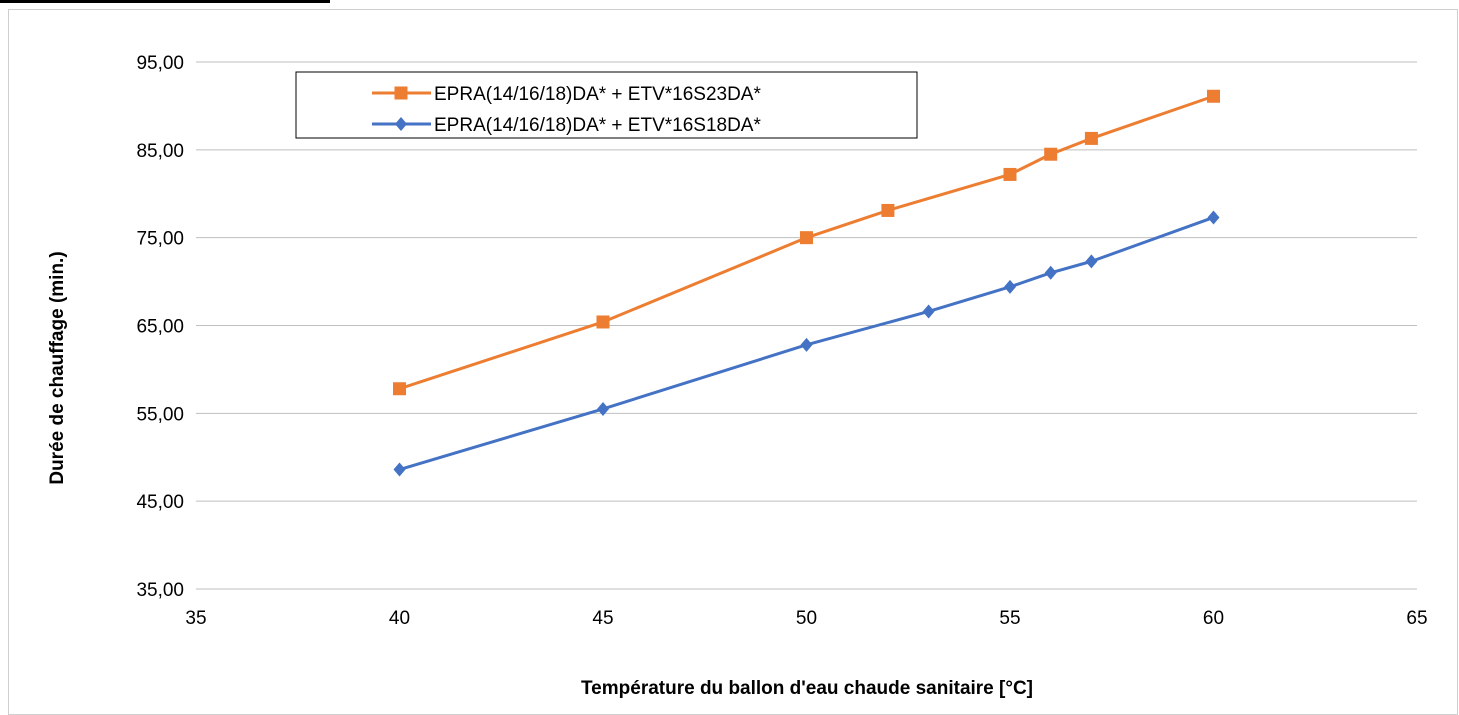 This screenshot has width=1459, height=715. I want to click on legend-label-1: EPRA(14/16/18)DA* + ETV*16S18DA*, so click(597, 125).